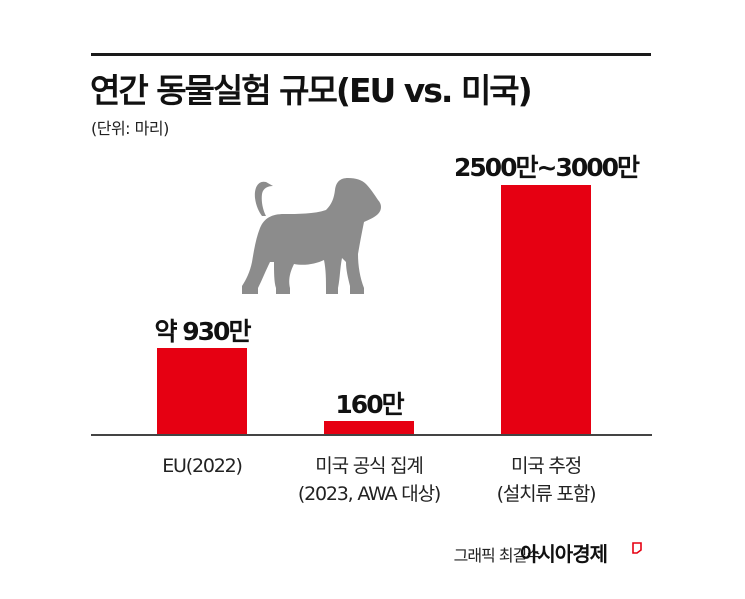  What do you see at coordinates (311, 90) in the screenshot?
I see `chart-title: 연간 동물실험 규모(EU vs. 미국)` at bounding box center [311, 90].